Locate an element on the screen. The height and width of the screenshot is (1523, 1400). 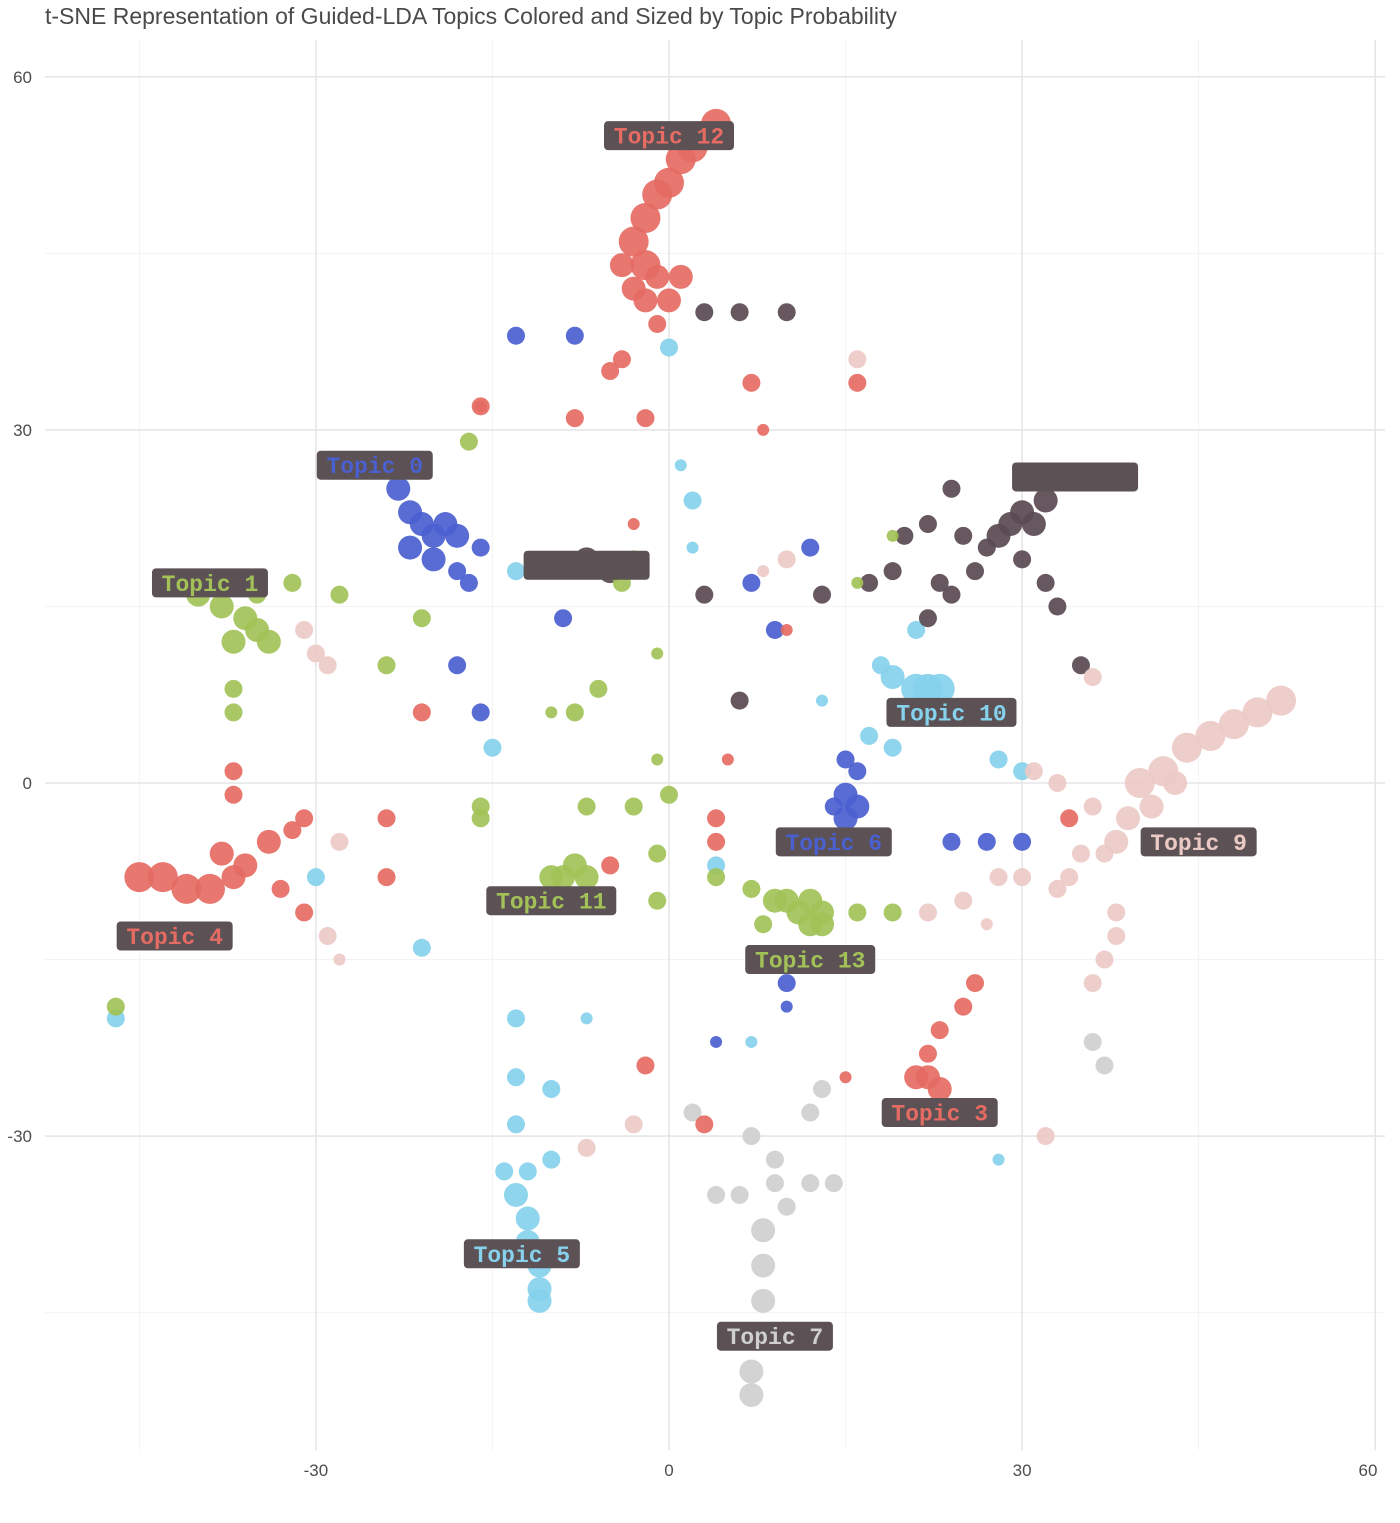
y-tick-label: 0 is located at coordinates (27, 783).